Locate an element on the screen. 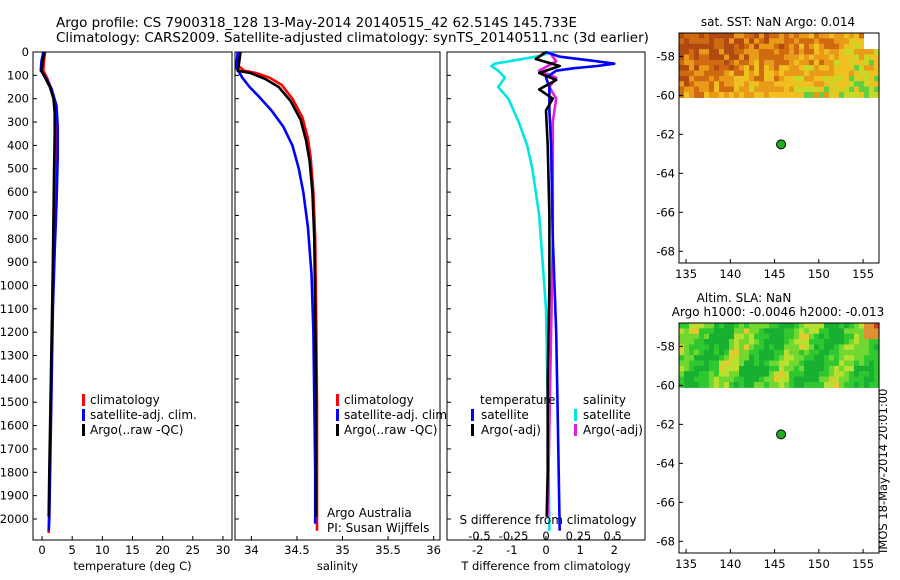 The image size is (900, 580). x-tick-label: 0 is located at coordinates (545, 550).